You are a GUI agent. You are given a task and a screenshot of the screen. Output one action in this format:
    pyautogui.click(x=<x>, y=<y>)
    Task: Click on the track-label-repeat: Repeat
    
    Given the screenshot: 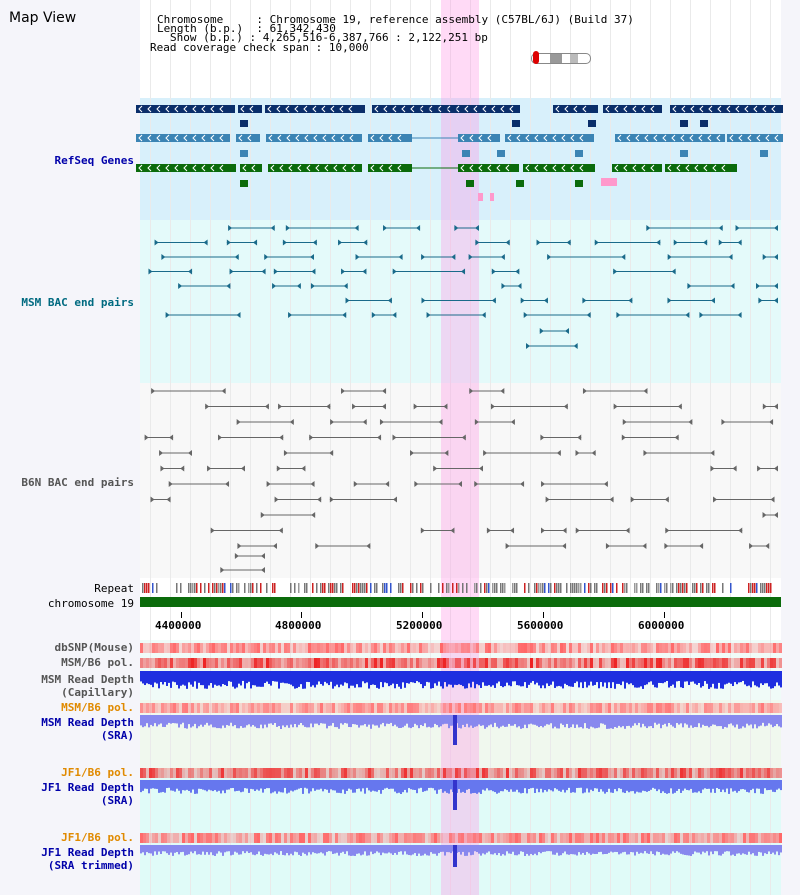 What is the action you would take?
    pyautogui.click(x=114, y=588)
    